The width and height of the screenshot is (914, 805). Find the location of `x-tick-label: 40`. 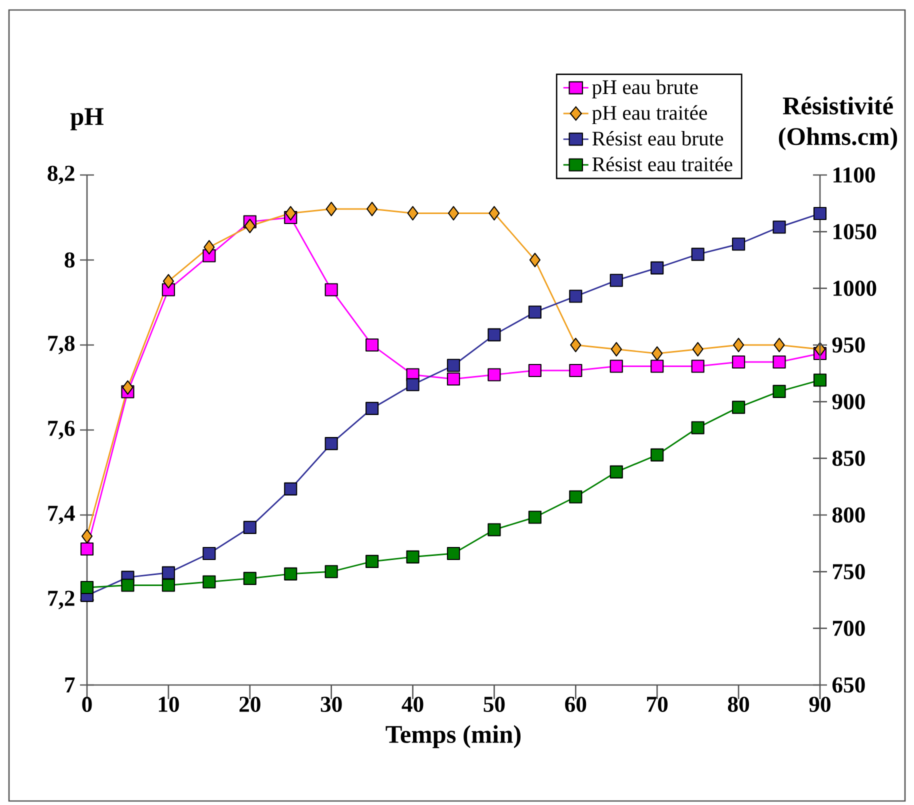

x-tick-label: 40 is located at coordinates (413, 704).